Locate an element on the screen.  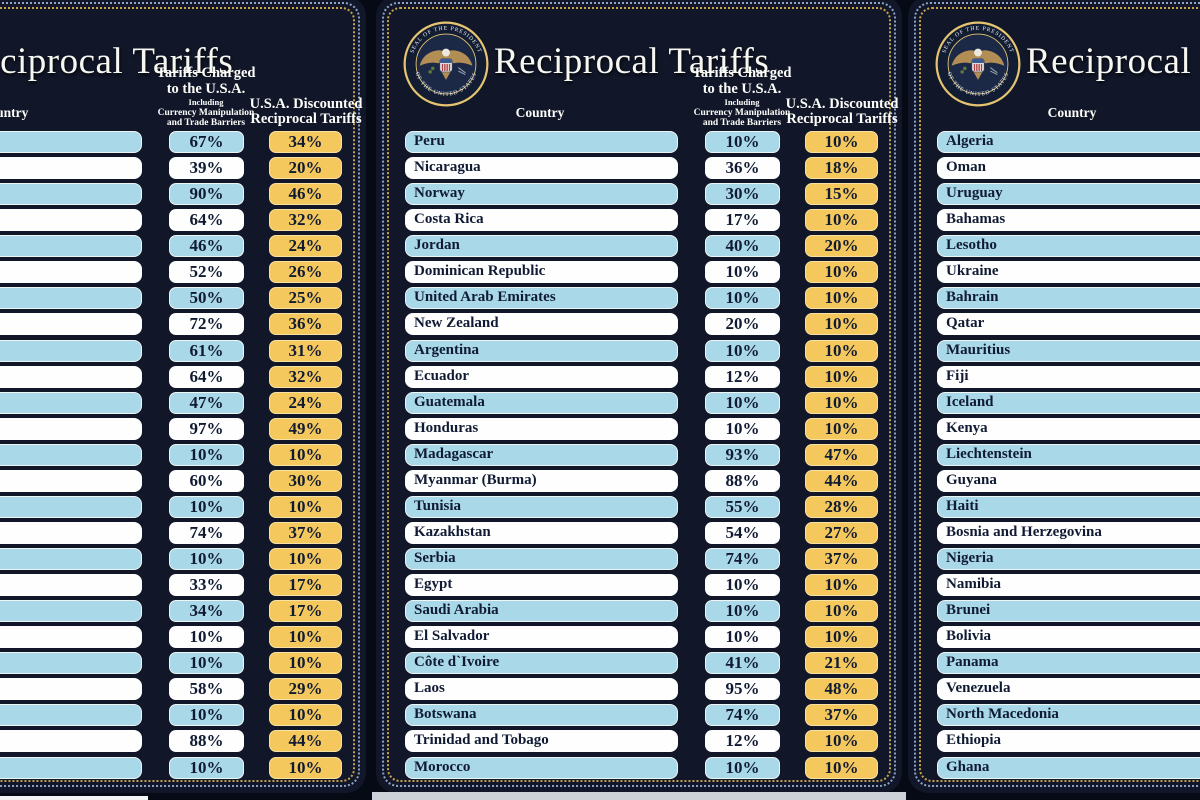
country-bar: Bolivia is located at coordinates (1068, 637).